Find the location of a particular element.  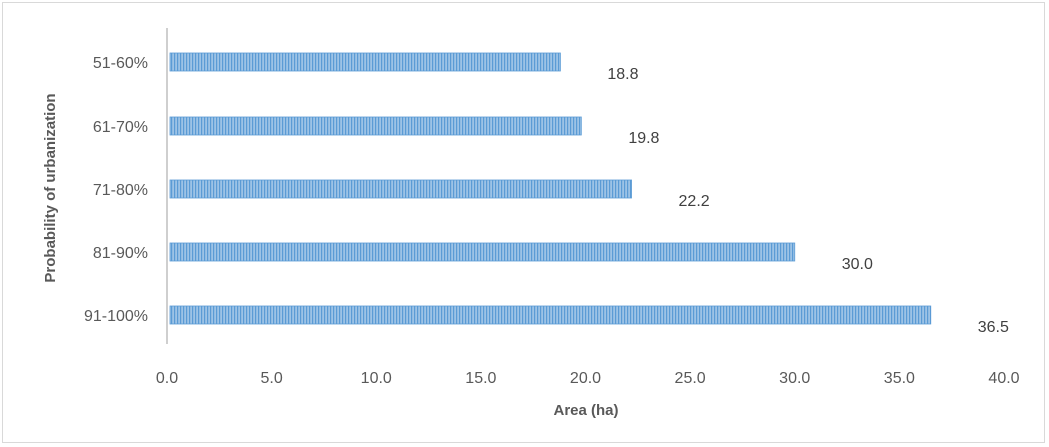

x-tick-label: 25.0 is located at coordinates (690, 378).